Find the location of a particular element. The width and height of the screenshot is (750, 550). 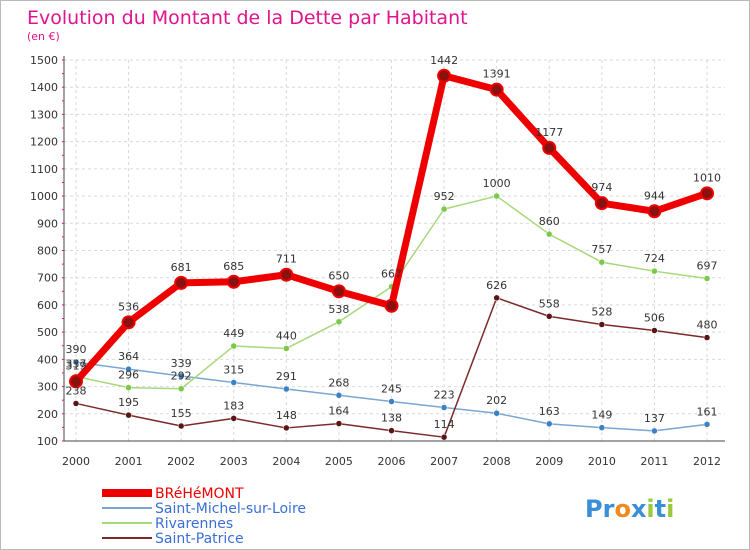

x-tick-label: 2012 is located at coordinates (707, 461).